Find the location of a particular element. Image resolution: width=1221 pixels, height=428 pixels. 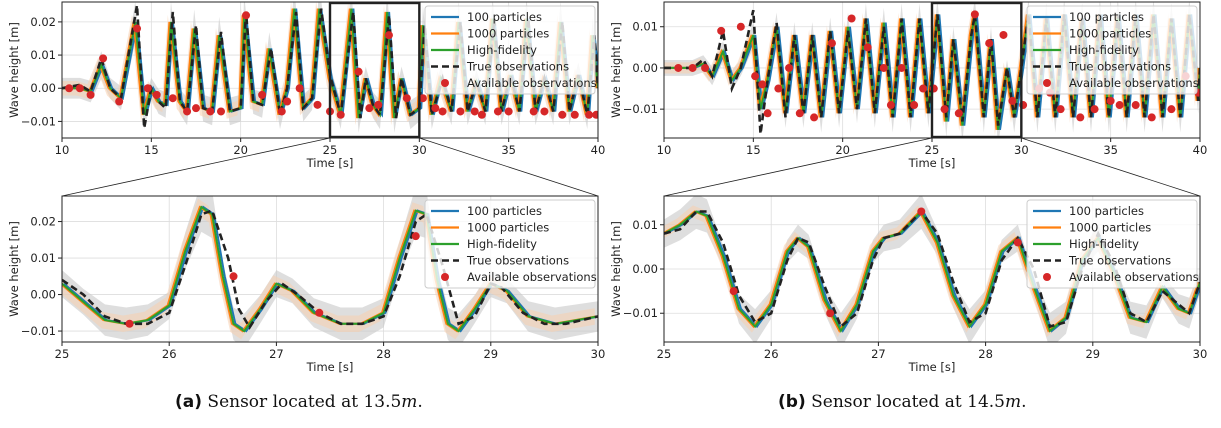

y-axis-label: Wave height [m] is located at coordinates (14, 269).